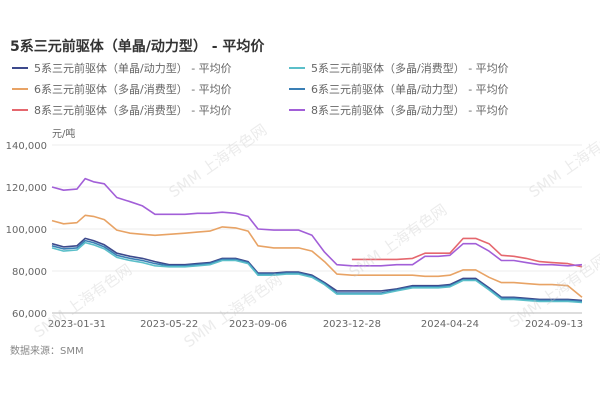 This screenshot has height=400, width=600. I want to click on svg-text: 2024-09-13, so click(554, 324).